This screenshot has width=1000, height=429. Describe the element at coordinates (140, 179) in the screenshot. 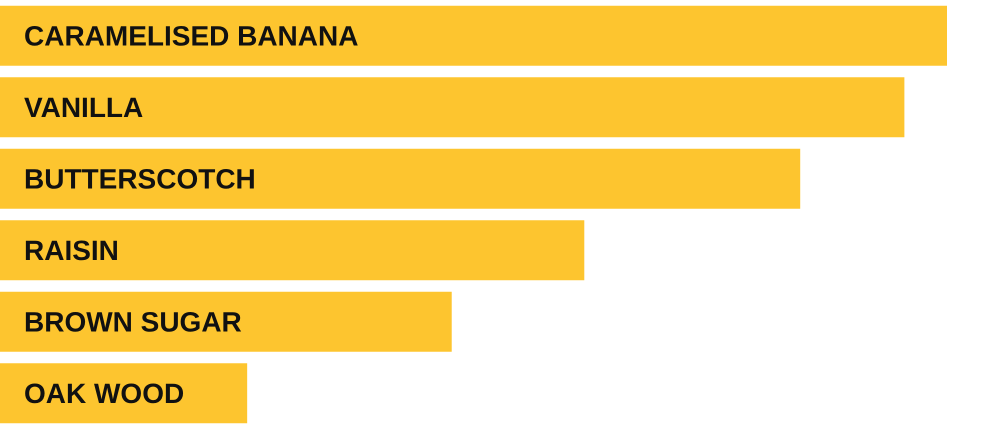

I see `y-tick-label: BUTTERSCOTCH` at that location.